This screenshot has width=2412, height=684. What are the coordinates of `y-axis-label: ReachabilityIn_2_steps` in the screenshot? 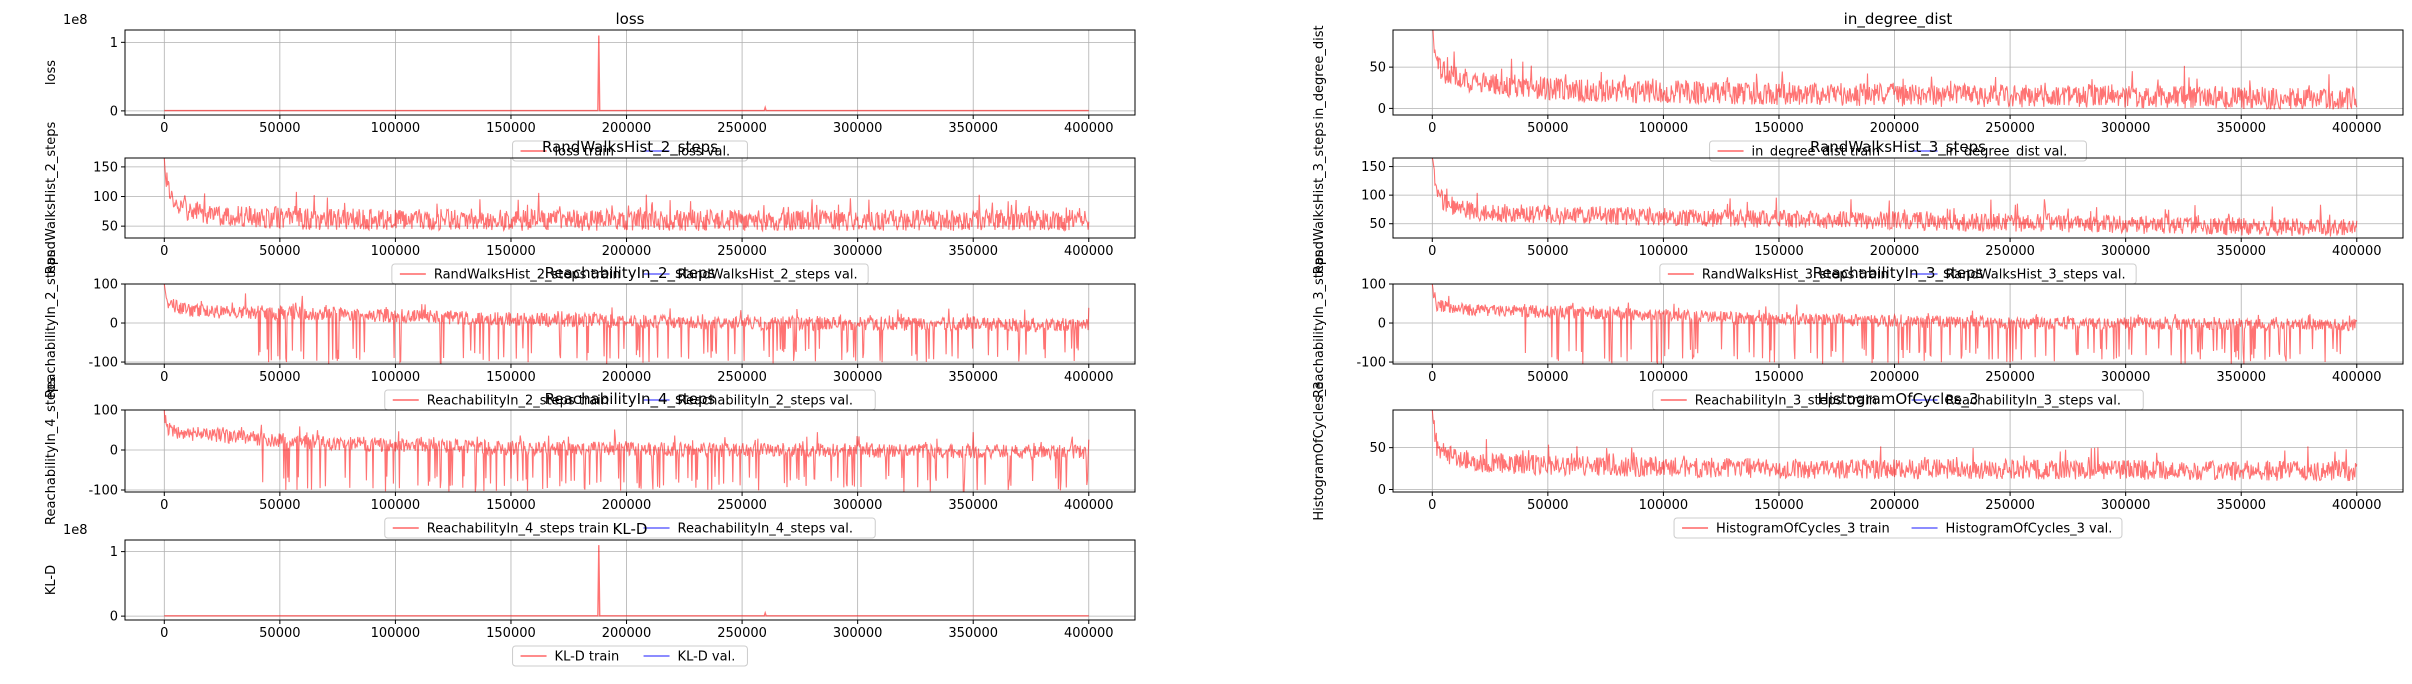 It's located at (51, 324).